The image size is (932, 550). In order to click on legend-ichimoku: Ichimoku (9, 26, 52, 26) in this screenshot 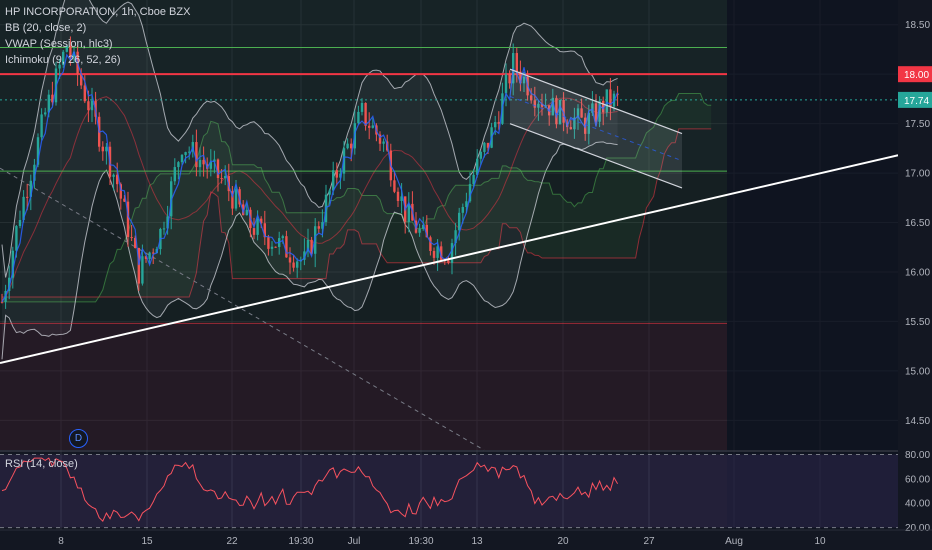, I will do `click(63, 60)`.